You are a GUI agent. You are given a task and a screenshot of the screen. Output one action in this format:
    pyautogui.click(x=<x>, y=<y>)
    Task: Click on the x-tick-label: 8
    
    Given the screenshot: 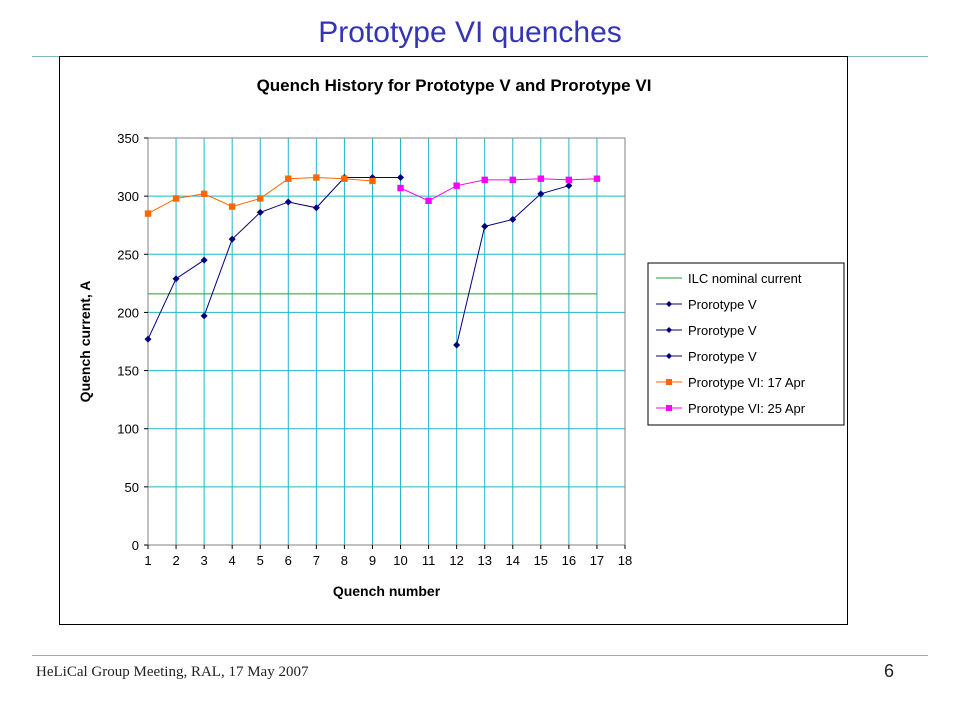 What is the action you would take?
    pyautogui.click(x=344, y=560)
    